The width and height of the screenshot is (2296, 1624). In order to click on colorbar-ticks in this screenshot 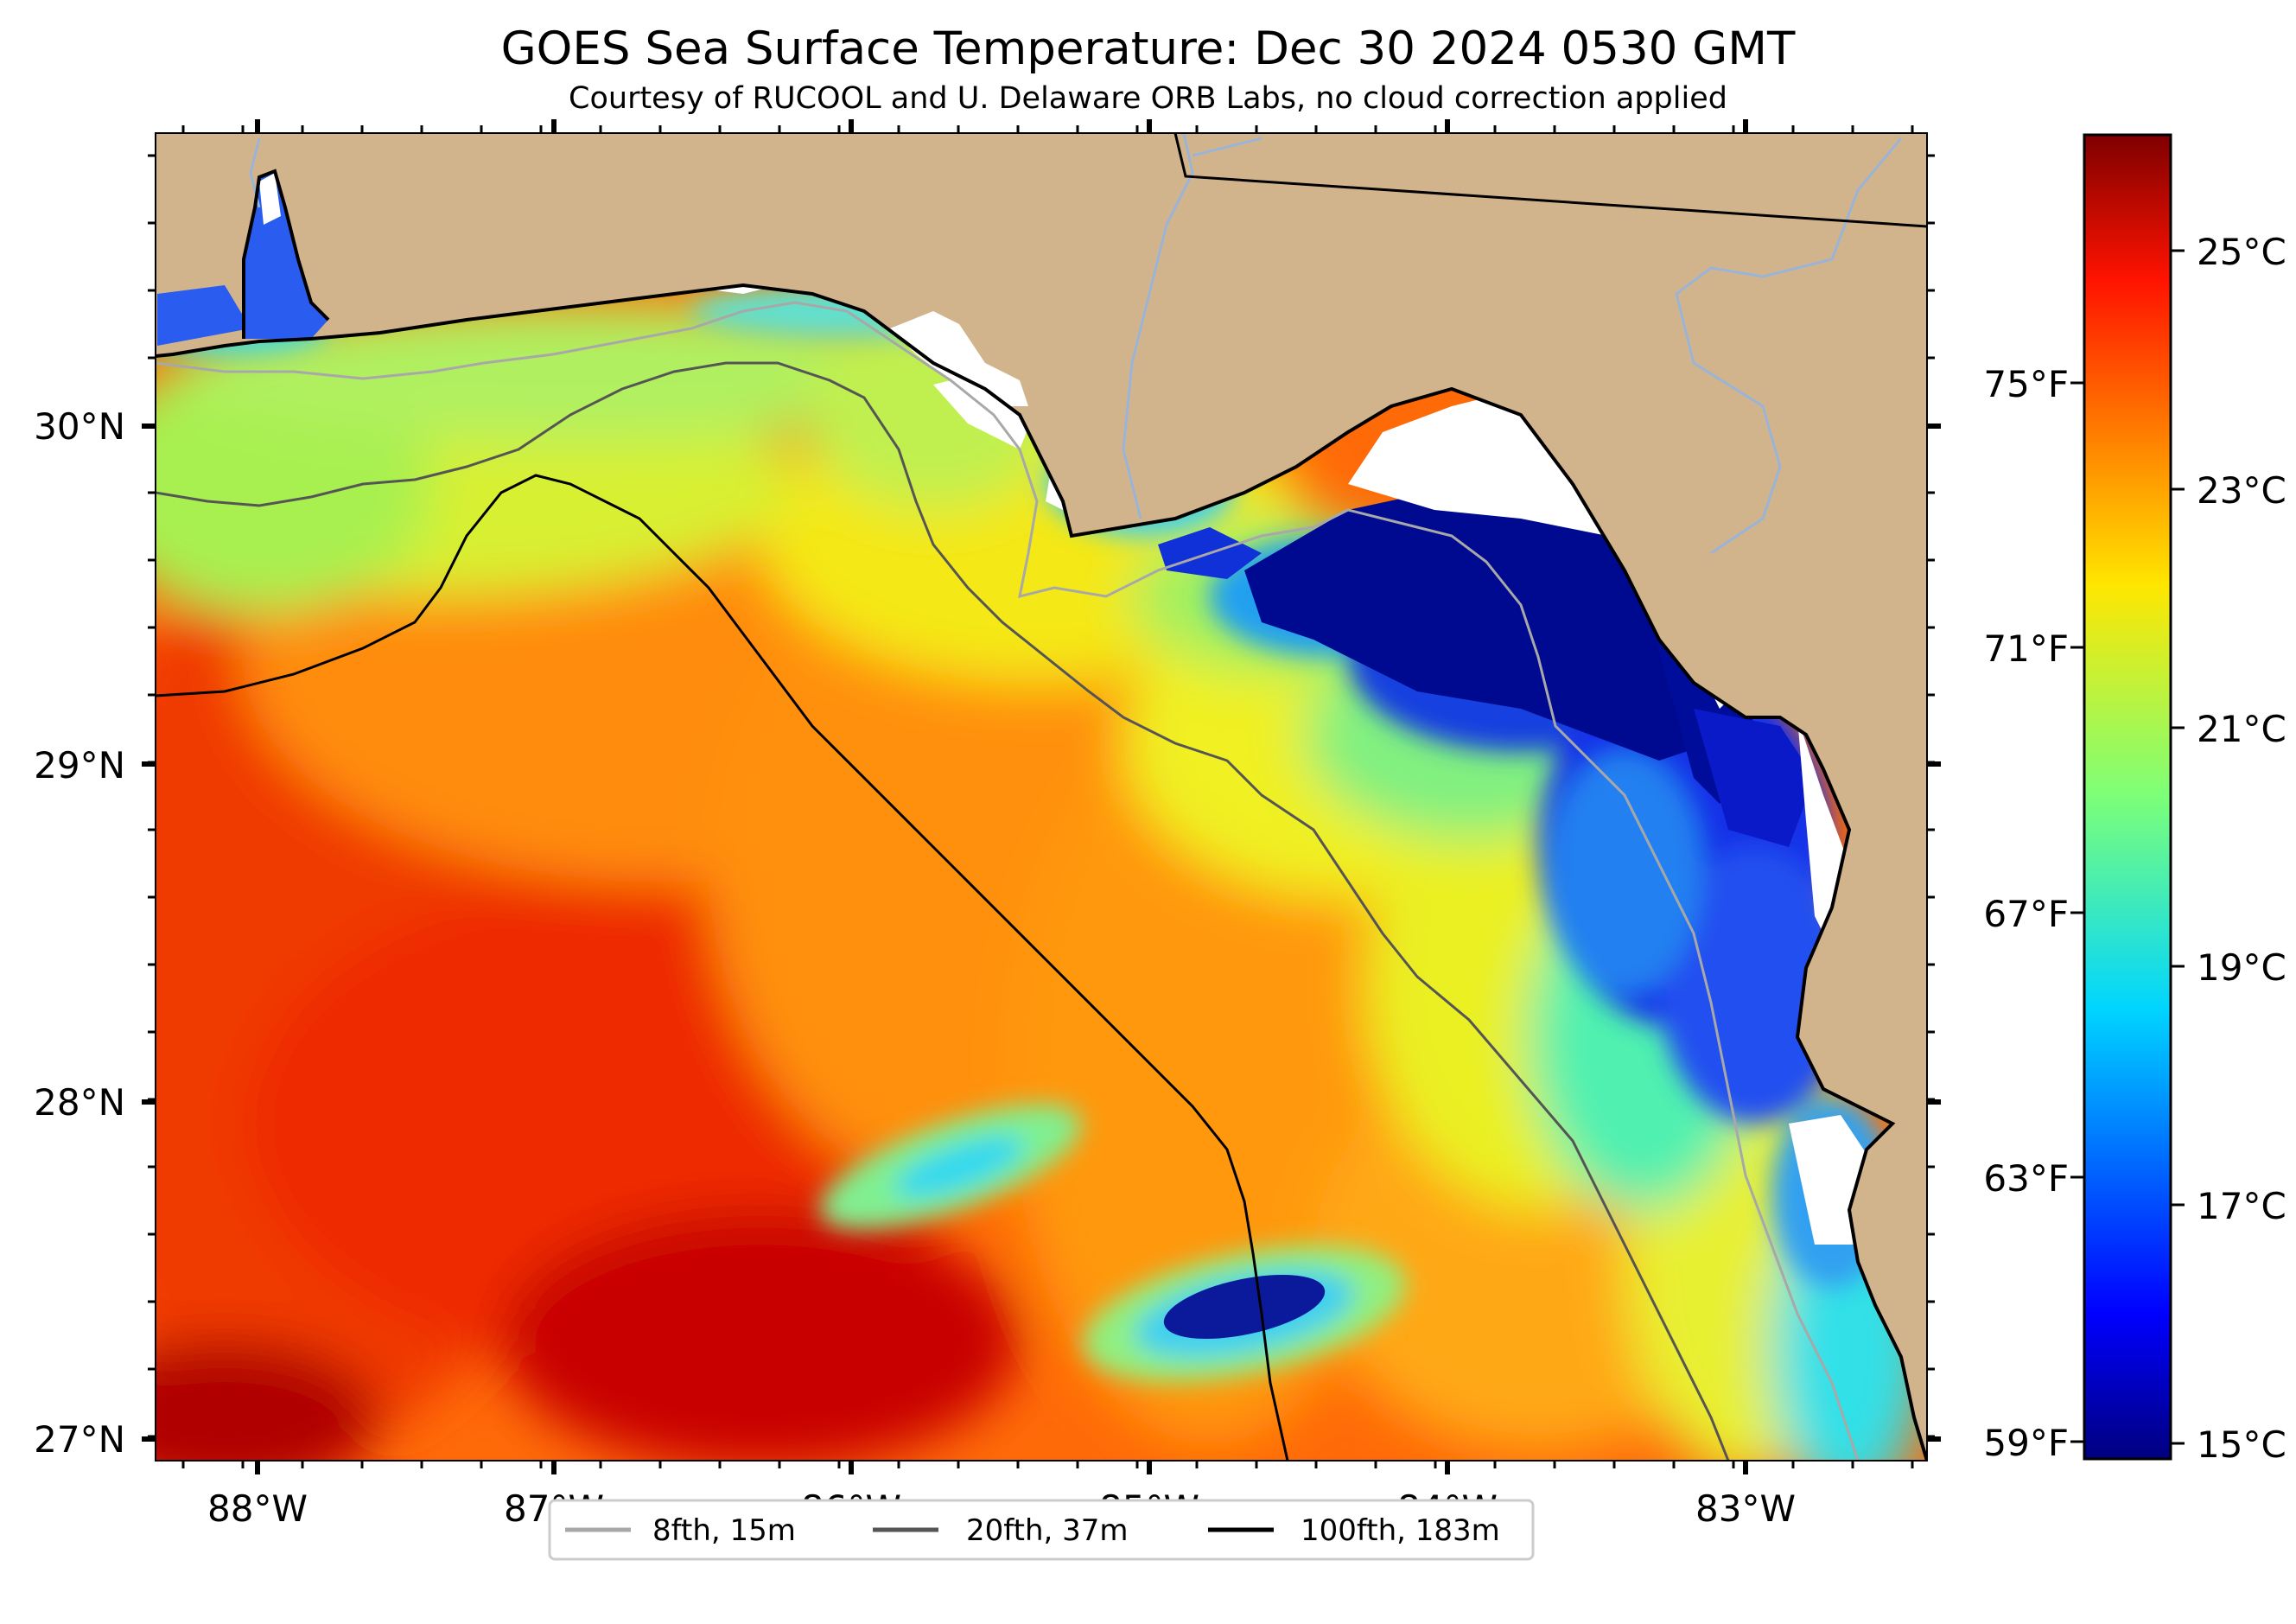, I will do `click(2127, 847)`.